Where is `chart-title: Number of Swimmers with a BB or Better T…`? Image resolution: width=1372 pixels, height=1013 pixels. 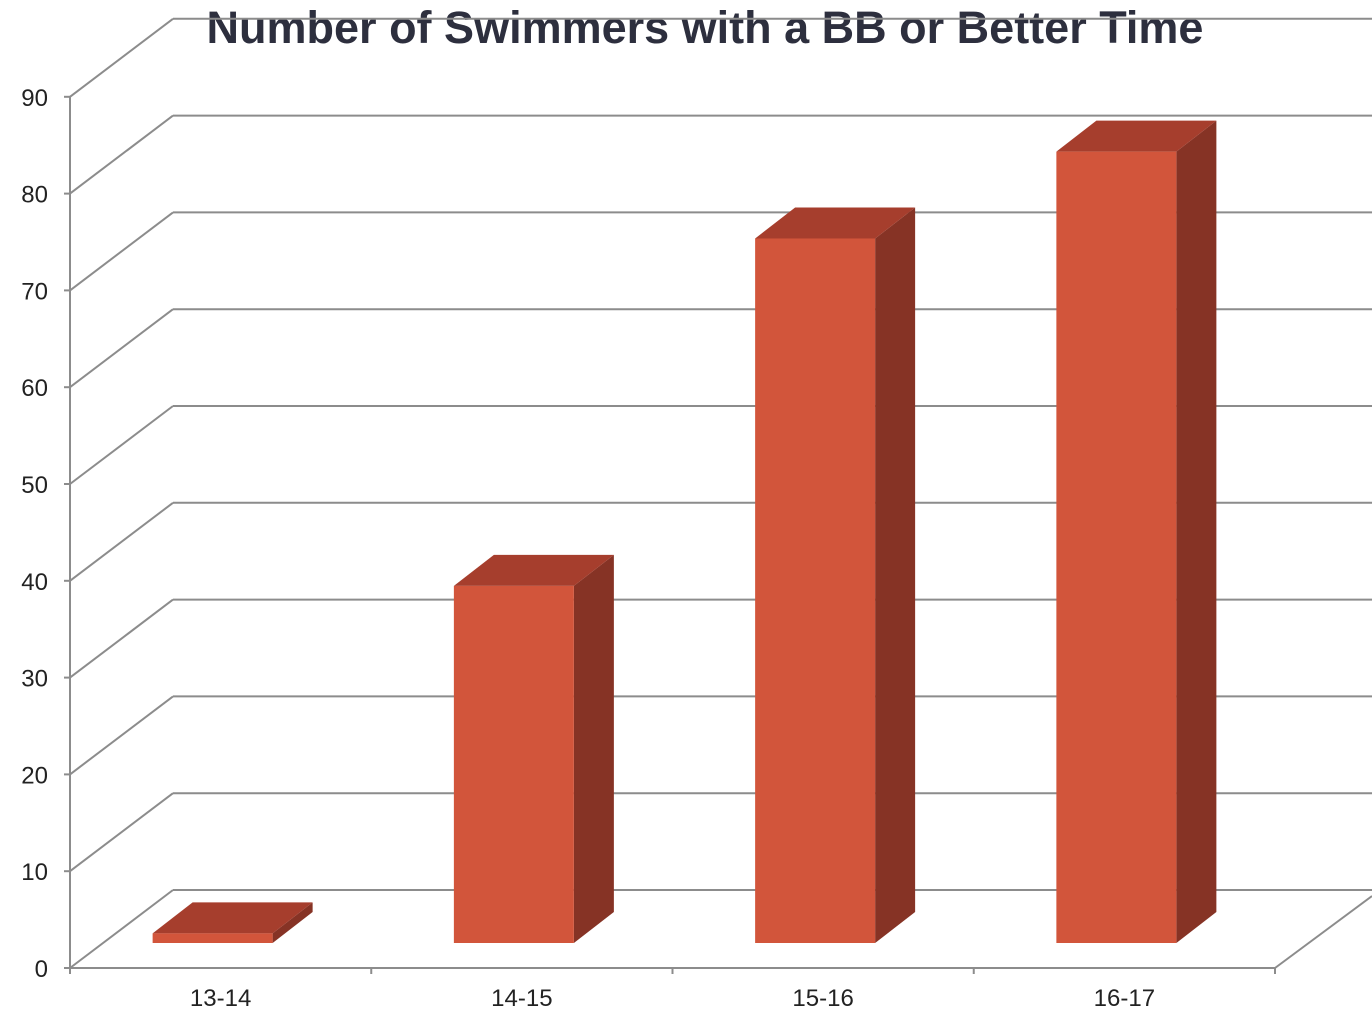
chart-title: Number of Swimmers with a BB or Better T… is located at coordinates (705, 27).